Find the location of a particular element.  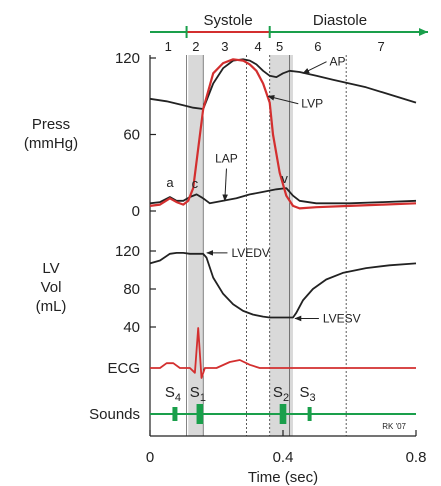

pressure-axis-label: (mmHg) is located at coordinates (51, 143).